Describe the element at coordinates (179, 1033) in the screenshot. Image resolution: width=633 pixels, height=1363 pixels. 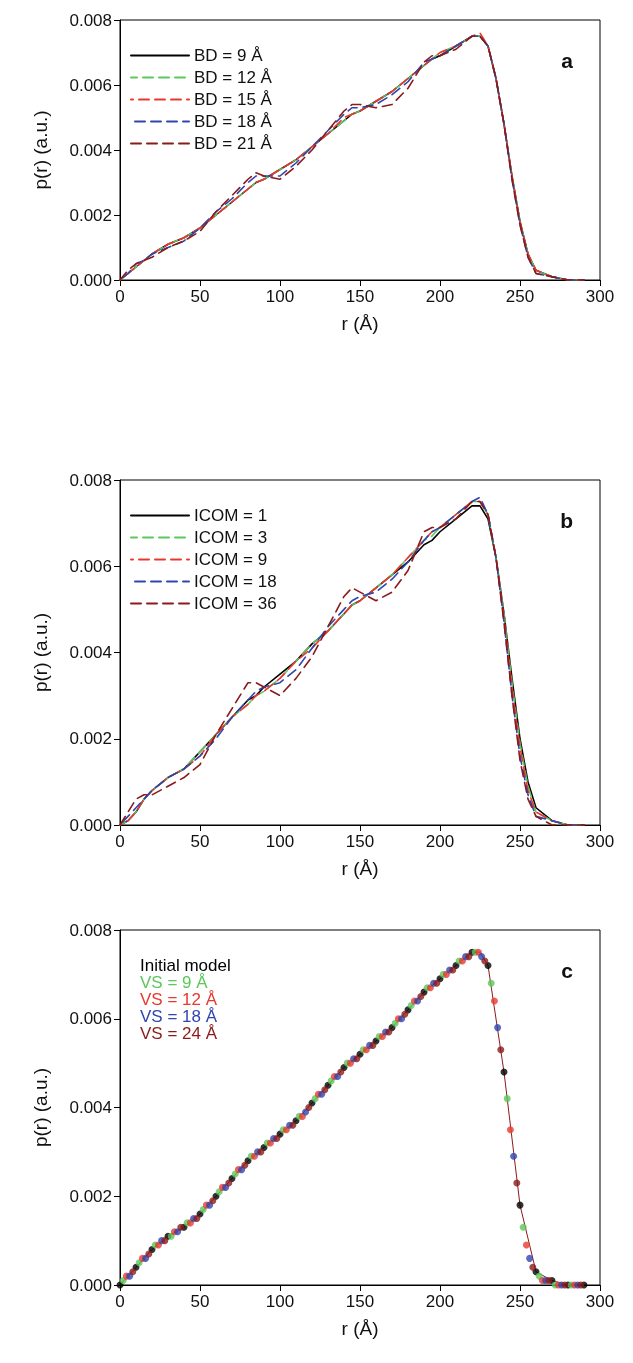
I see `text: VS = 24 Å` at that location.